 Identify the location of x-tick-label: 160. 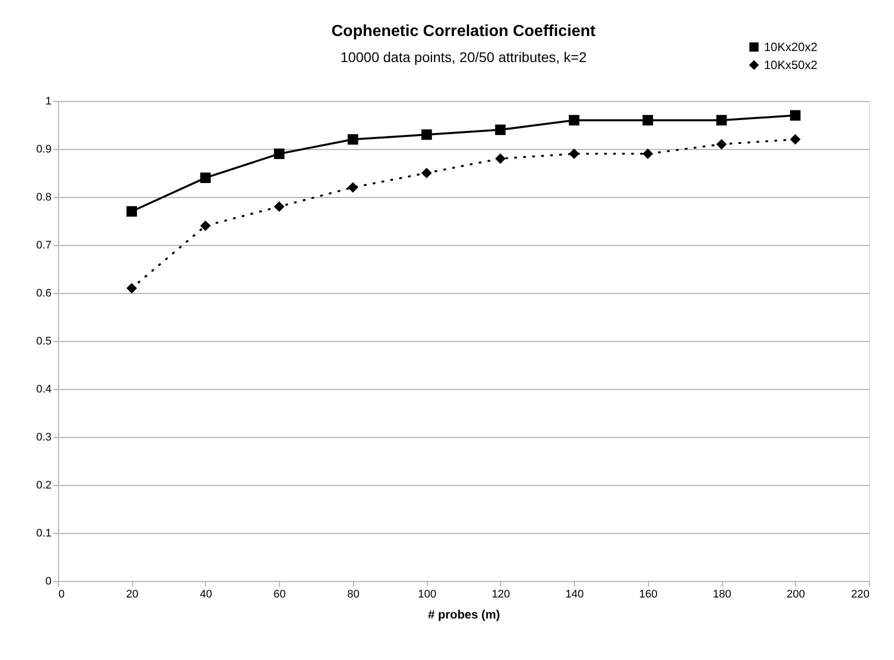
(648, 594).